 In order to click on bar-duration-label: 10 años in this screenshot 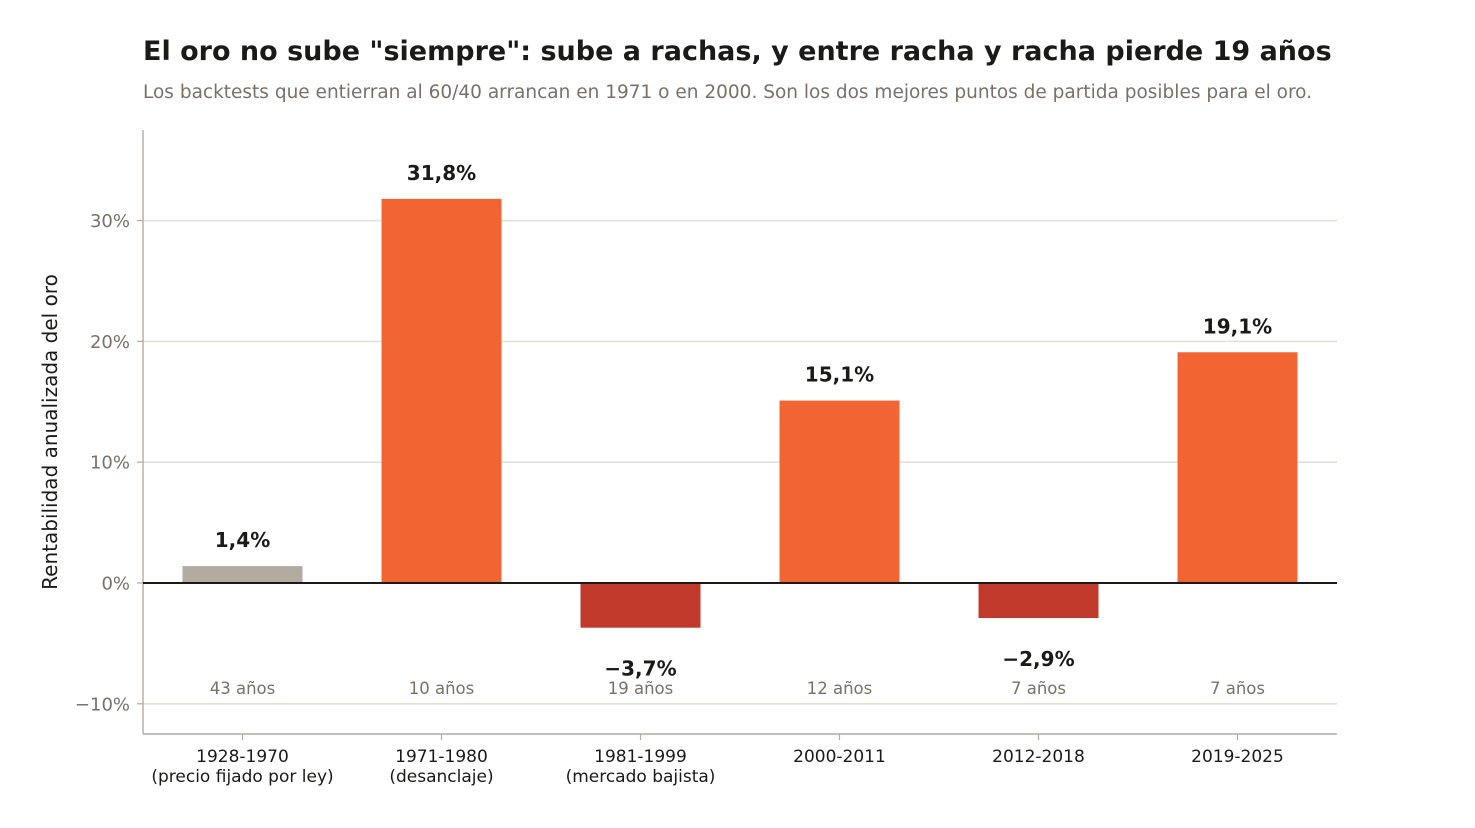, I will do `click(442, 688)`.